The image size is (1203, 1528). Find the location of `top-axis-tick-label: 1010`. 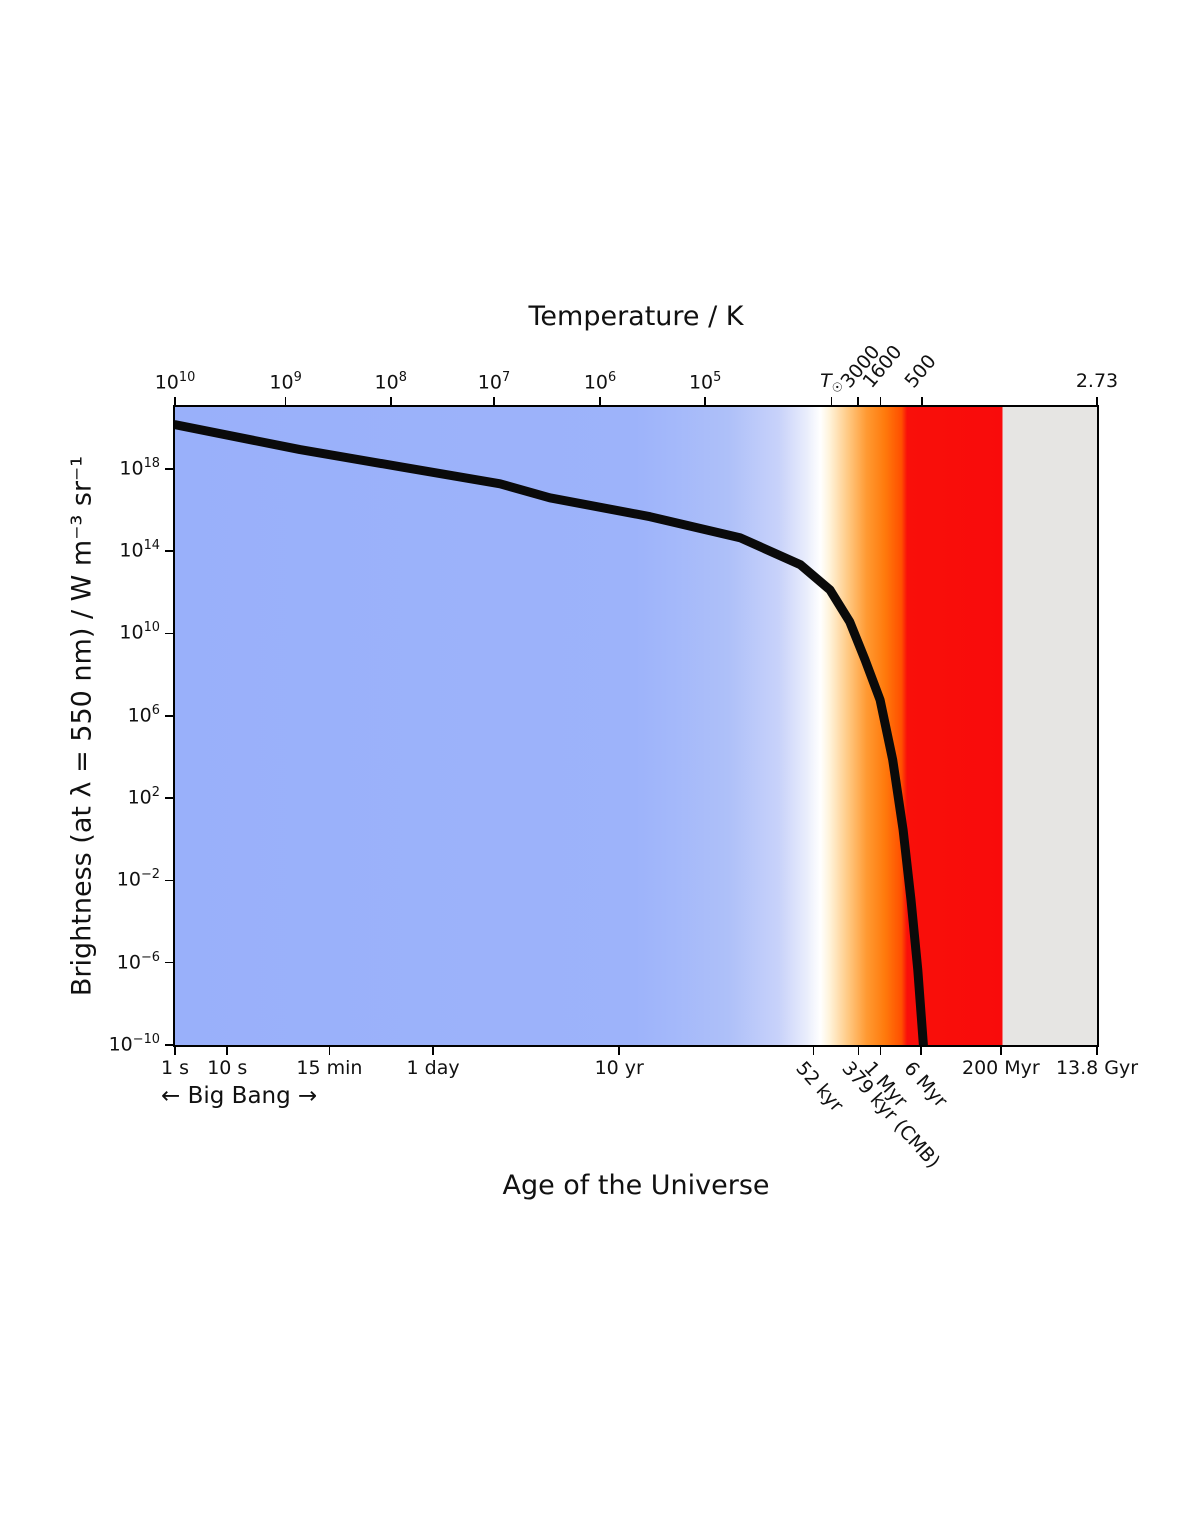

top-axis-tick-label: 1010 is located at coordinates (175, 382).